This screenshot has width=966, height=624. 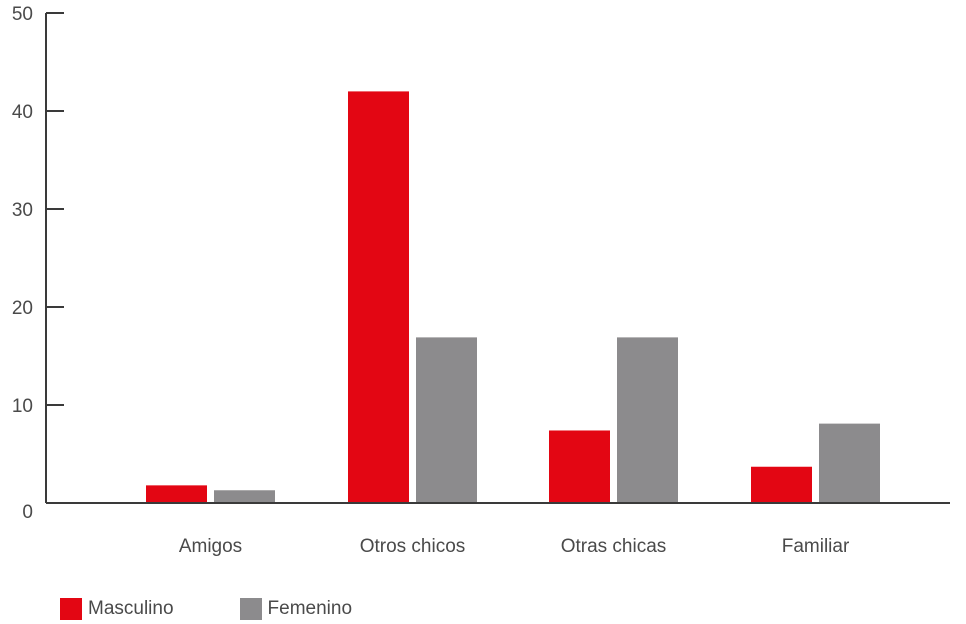 I want to click on y-tick-label: 30, so click(x=22, y=210).